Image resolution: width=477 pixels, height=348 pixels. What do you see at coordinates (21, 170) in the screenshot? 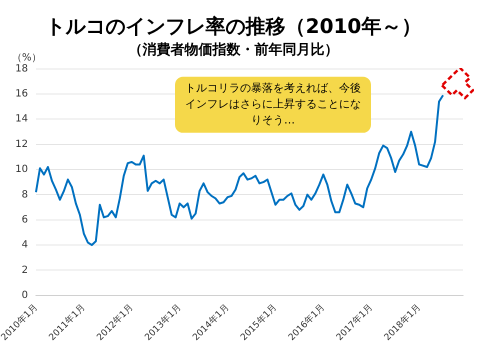
I see `y-tick-label: 10` at bounding box center [21, 170].